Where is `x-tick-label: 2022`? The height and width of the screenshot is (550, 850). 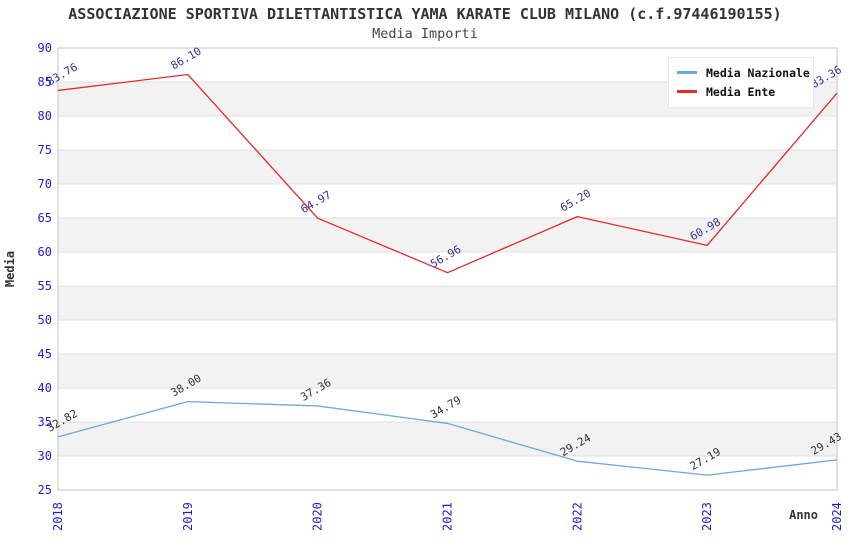 x-tick-label: 2022 is located at coordinates (577, 516).